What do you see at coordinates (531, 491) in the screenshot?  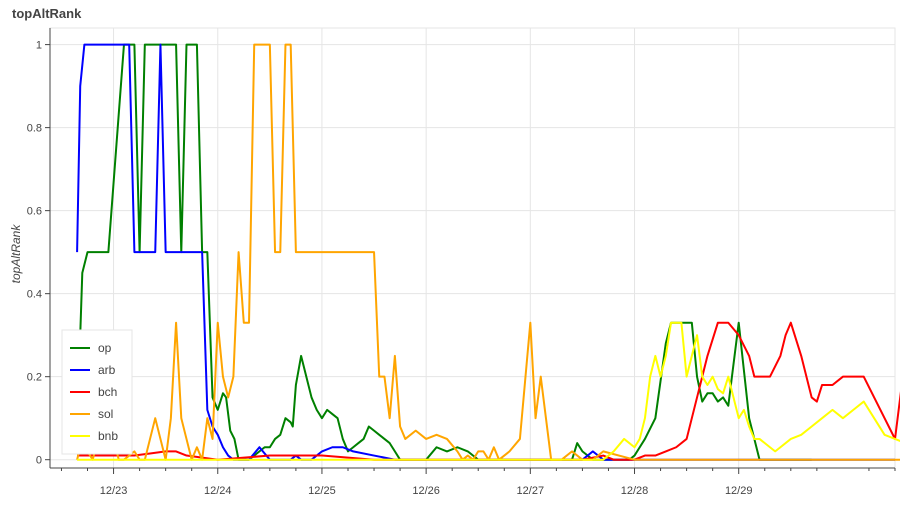 I see `x-tick-label: 12/27` at bounding box center [531, 491].